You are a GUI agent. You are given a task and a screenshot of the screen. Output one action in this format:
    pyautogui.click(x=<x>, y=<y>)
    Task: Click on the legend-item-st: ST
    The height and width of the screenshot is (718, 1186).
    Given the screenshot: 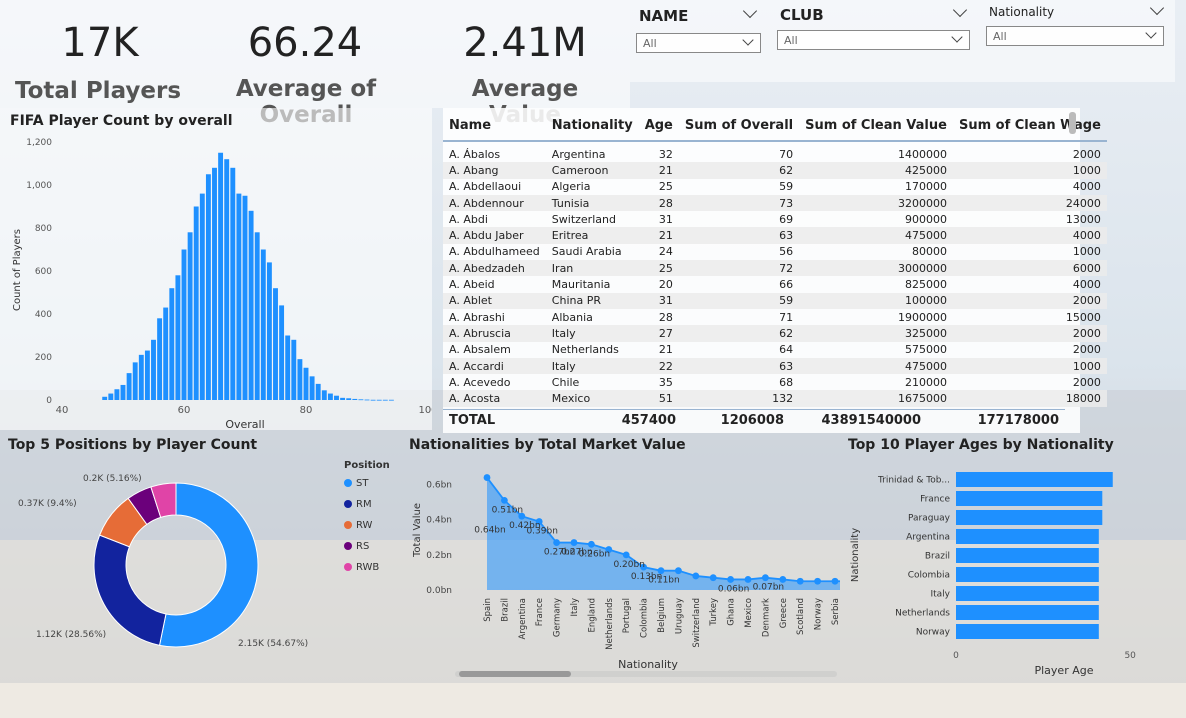 What is the action you would take?
    pyautogui.click(x=356, y=483)
    